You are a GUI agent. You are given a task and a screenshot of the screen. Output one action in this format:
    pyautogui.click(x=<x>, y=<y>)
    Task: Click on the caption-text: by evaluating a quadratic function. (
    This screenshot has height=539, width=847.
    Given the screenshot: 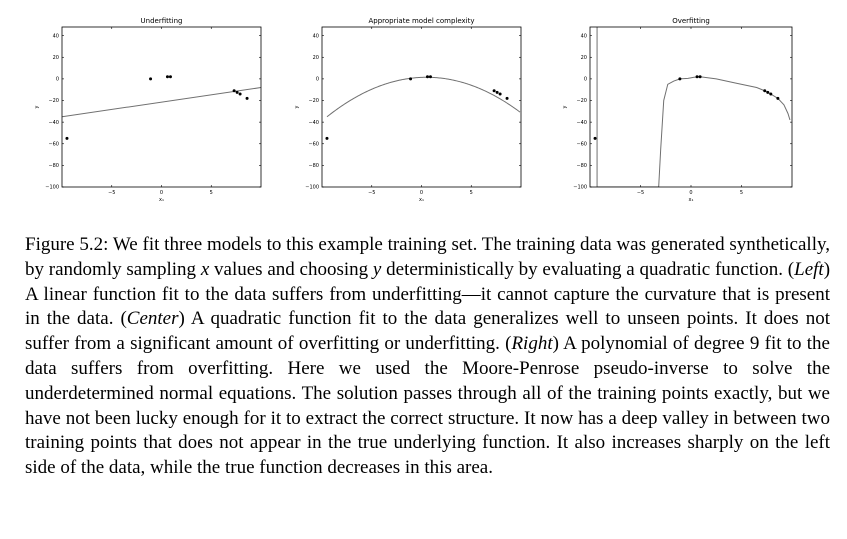 What is the action you would take?
    pyautogui.click(x=656, y=269)
    